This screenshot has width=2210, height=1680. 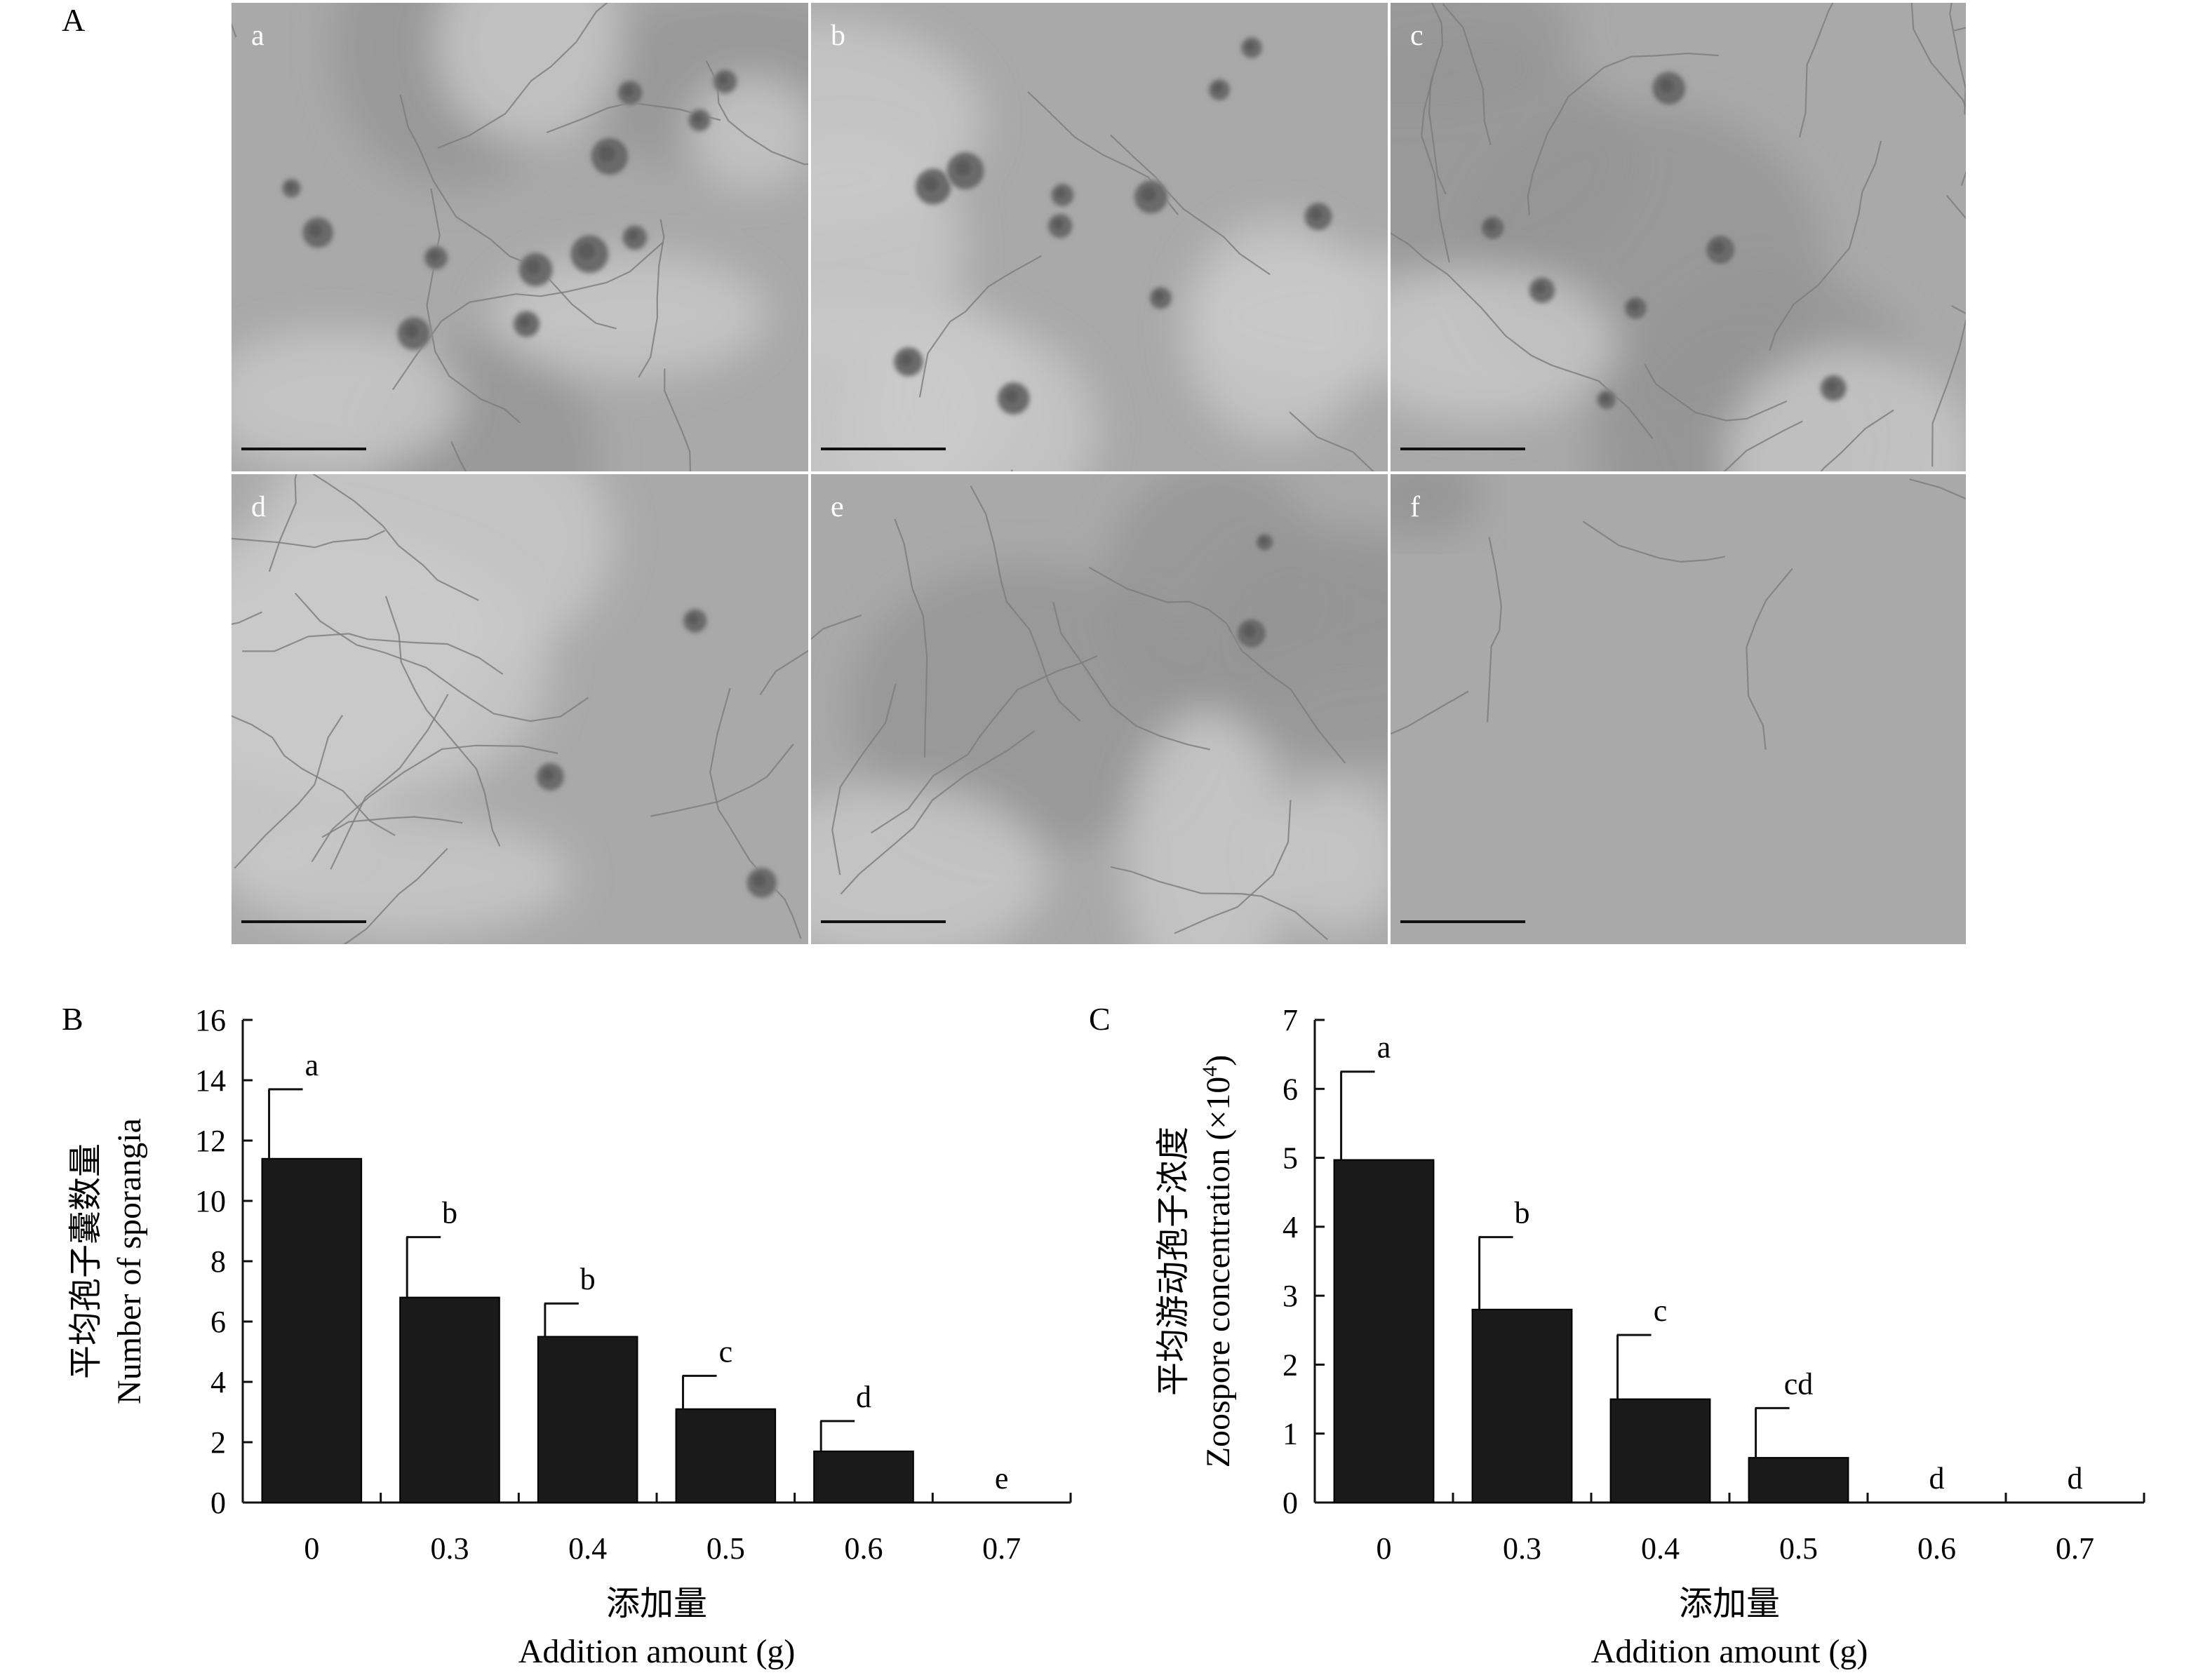 I want to click on subpanel-label-a: a, so click(x=257, y=36).